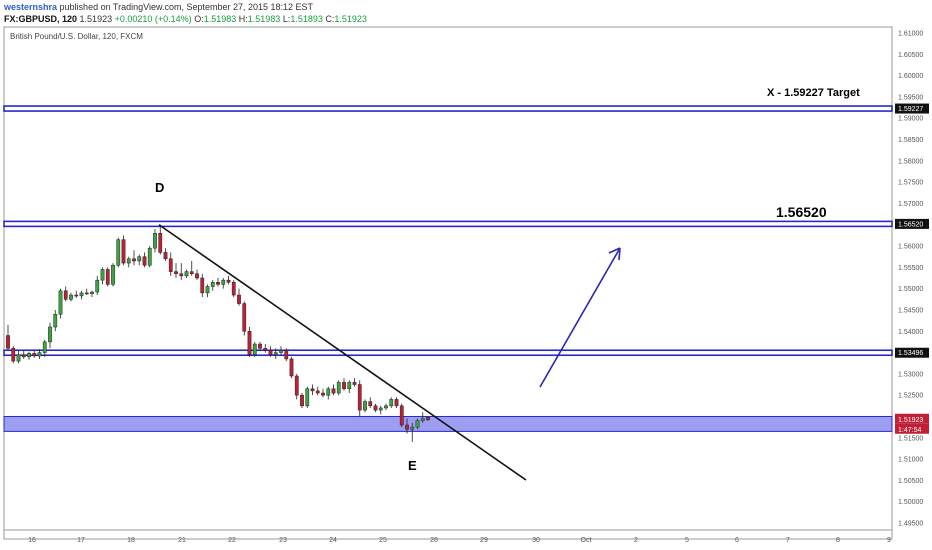  Describe the element at coordinates (448, 423) in the screenshot. I see `support-zone` at that location.